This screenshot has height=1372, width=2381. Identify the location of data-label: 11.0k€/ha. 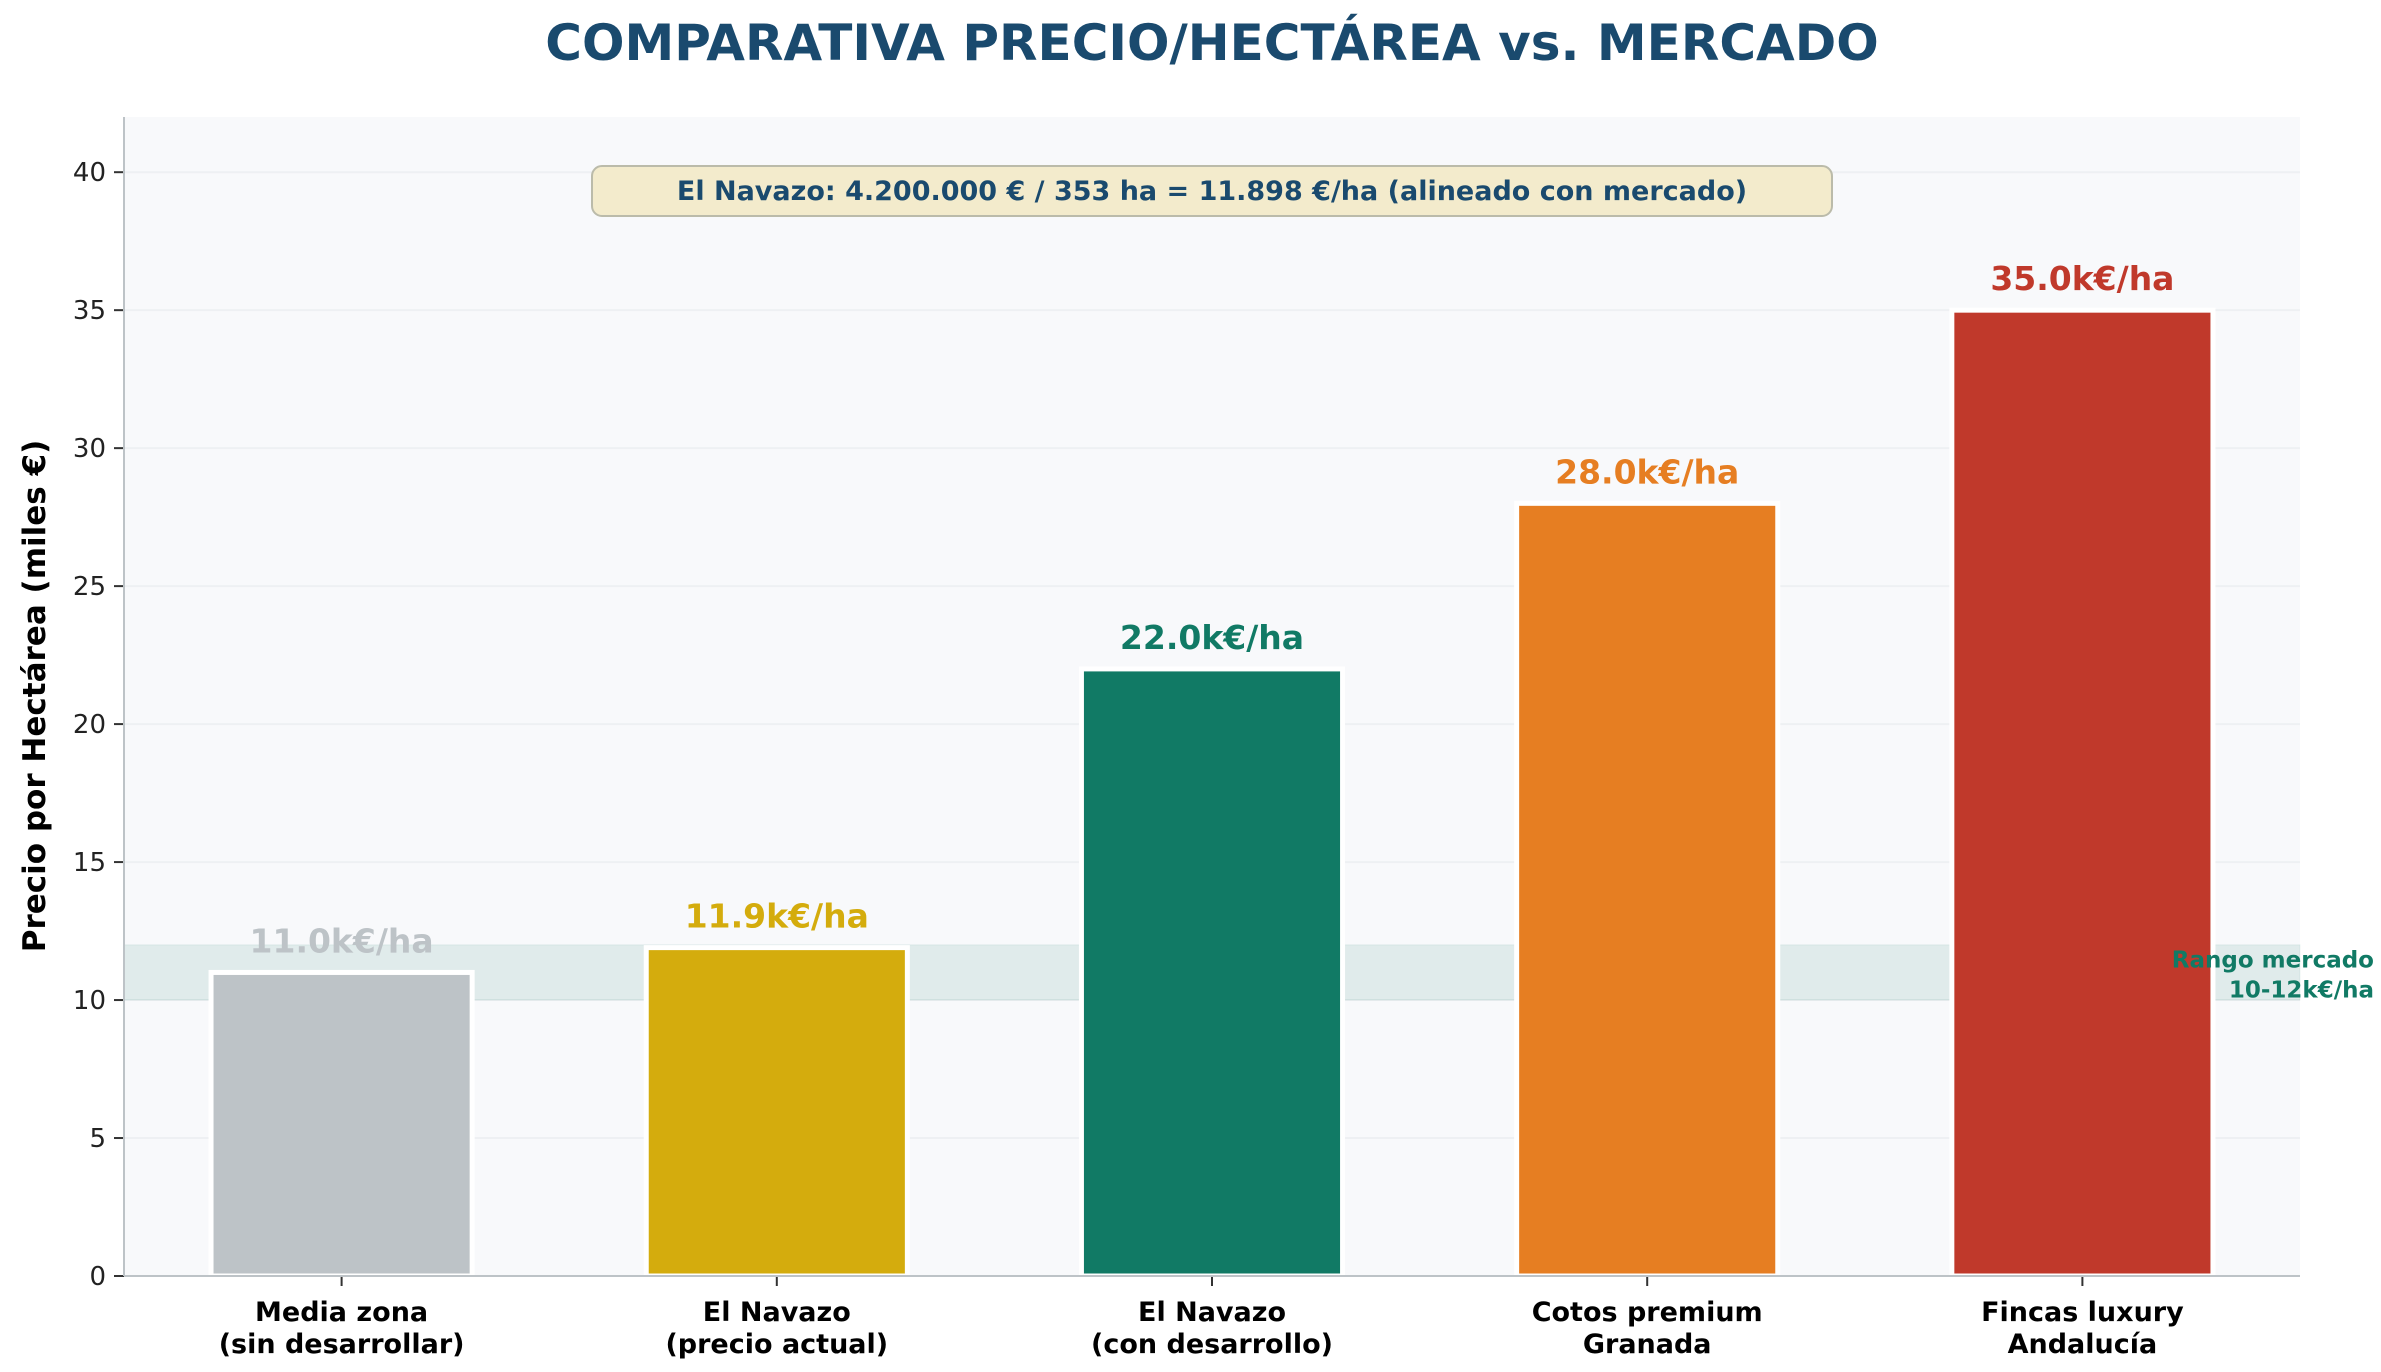
(342, 940).